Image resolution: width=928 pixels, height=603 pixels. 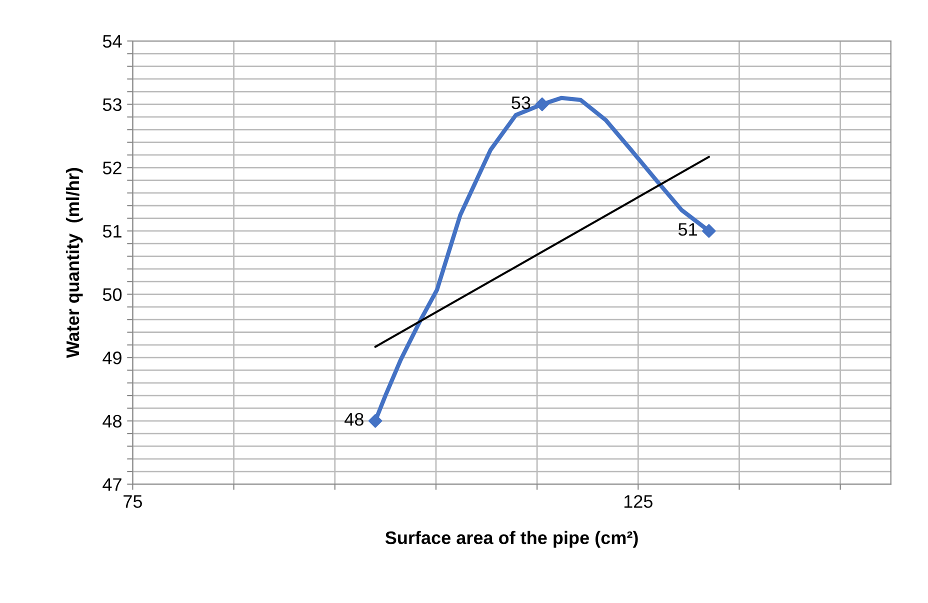 I want to click on y-tick-label: 54, so click(x=112, y=41).